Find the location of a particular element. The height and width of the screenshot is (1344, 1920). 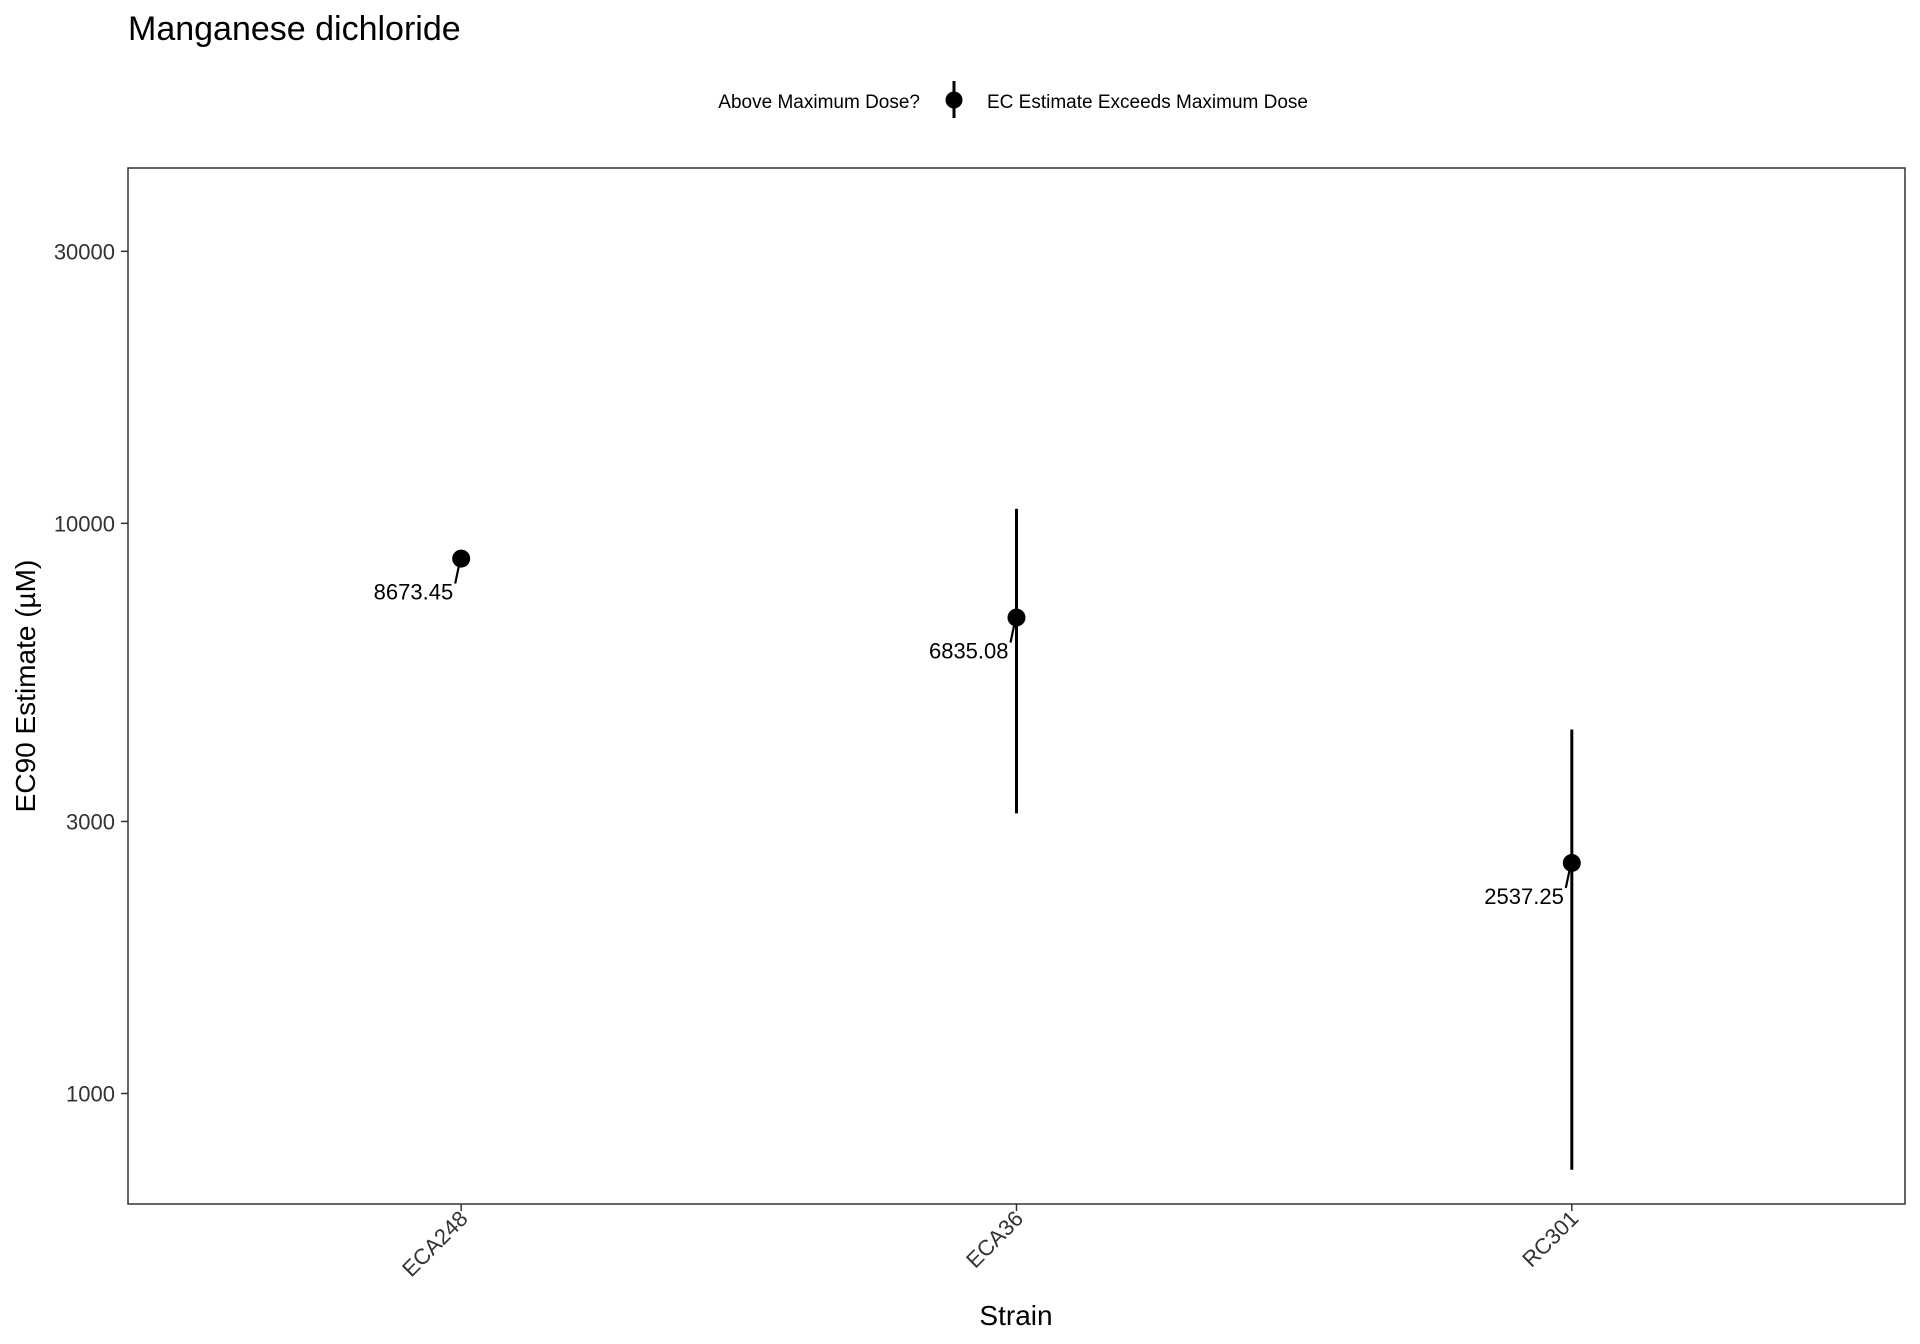

x-tick-label: RC301 is located at coordinates (1550, 1239).